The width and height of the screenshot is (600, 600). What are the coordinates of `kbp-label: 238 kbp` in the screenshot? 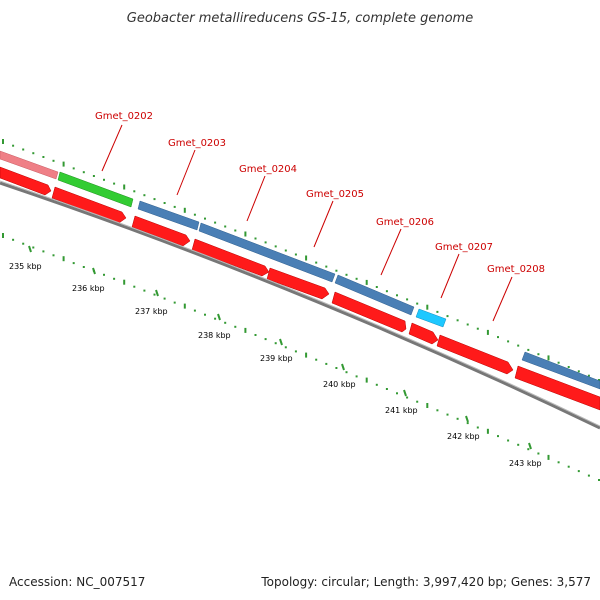 It's located at (214, 335).